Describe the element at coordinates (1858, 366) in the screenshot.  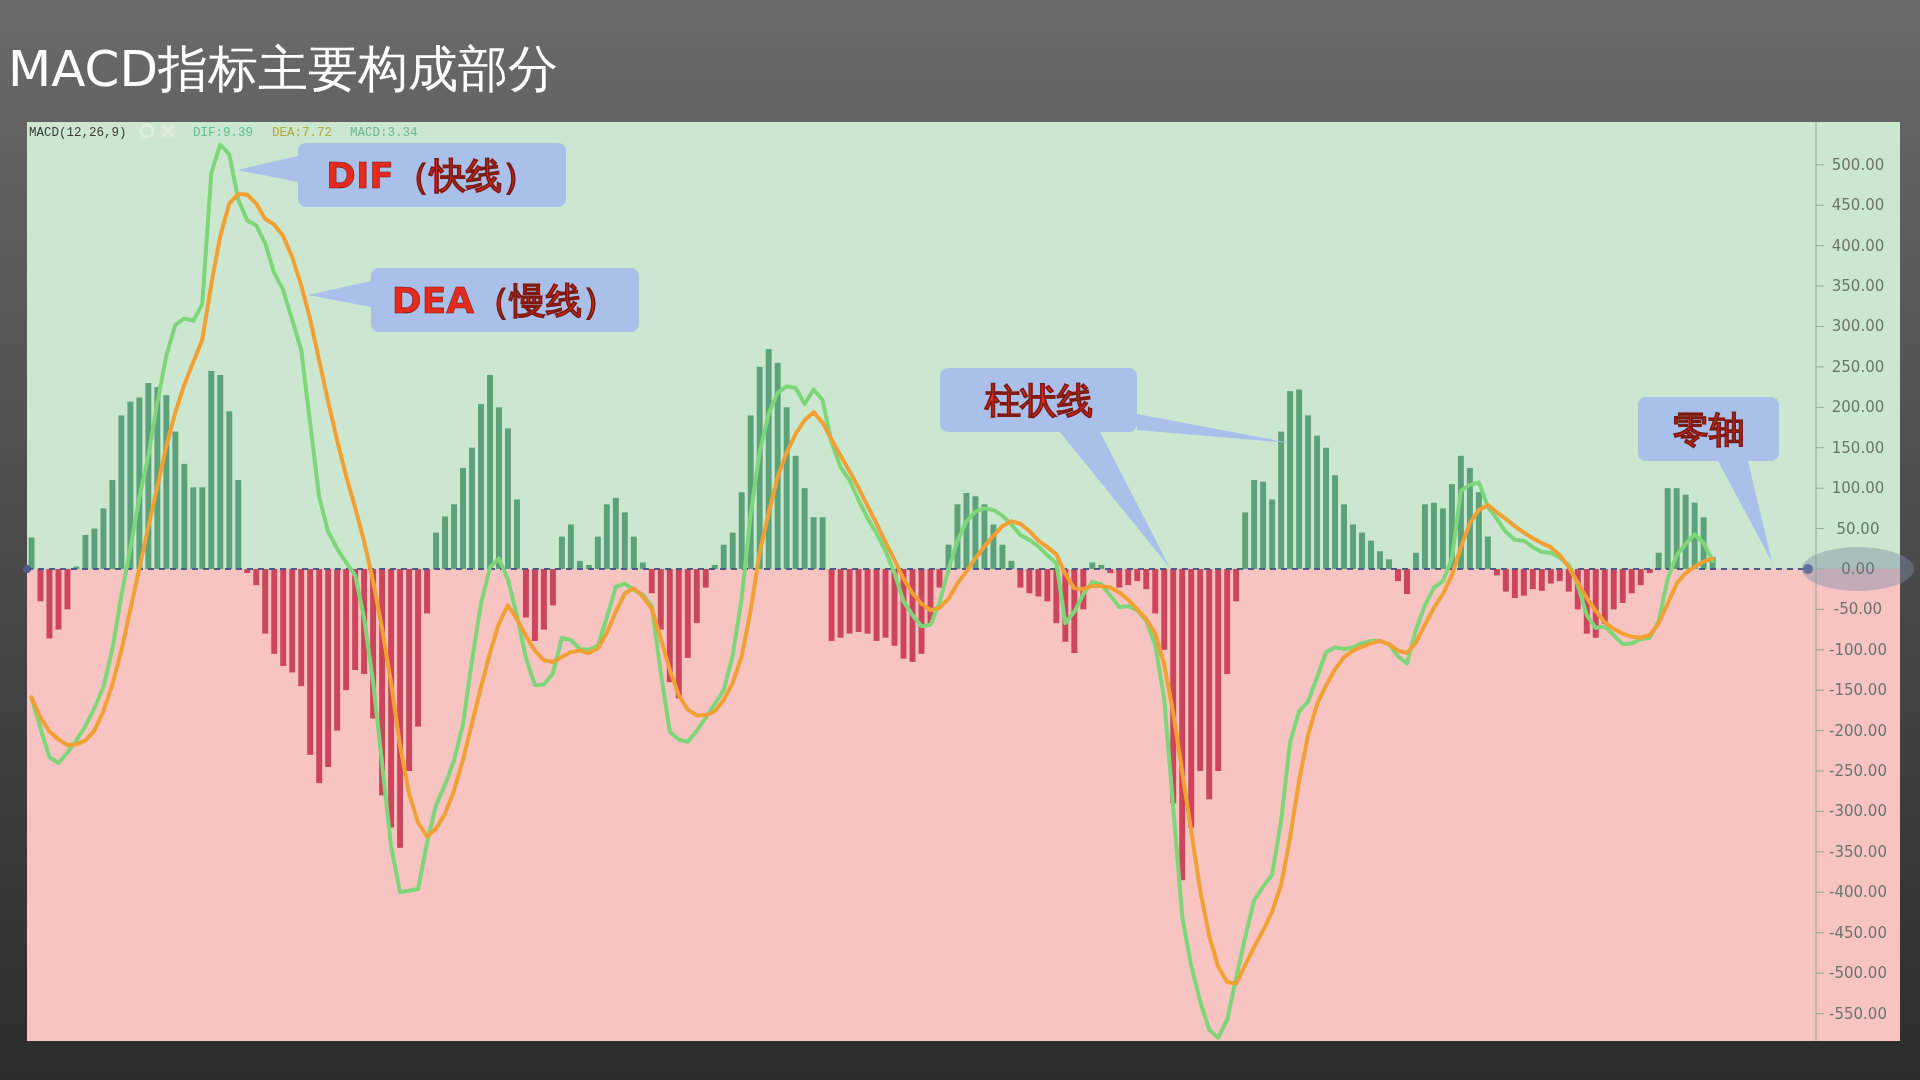
I see `y-tick-label: 250.00` at that location.